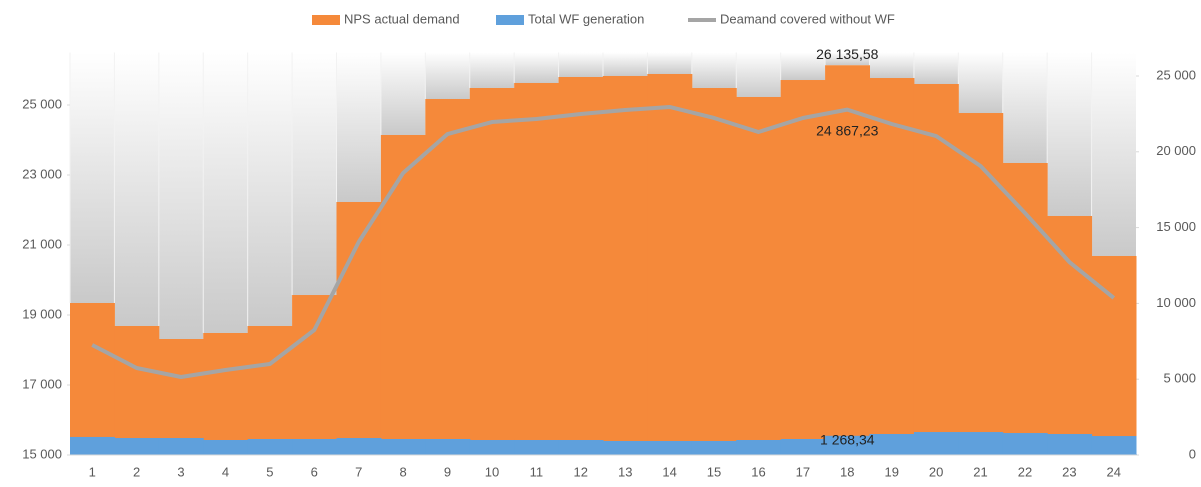 This screenshot has width=1201, height=487. Describe the element at coordinates (936, 471) in the screenshot. I see `x-tick-label: 20` at that location.